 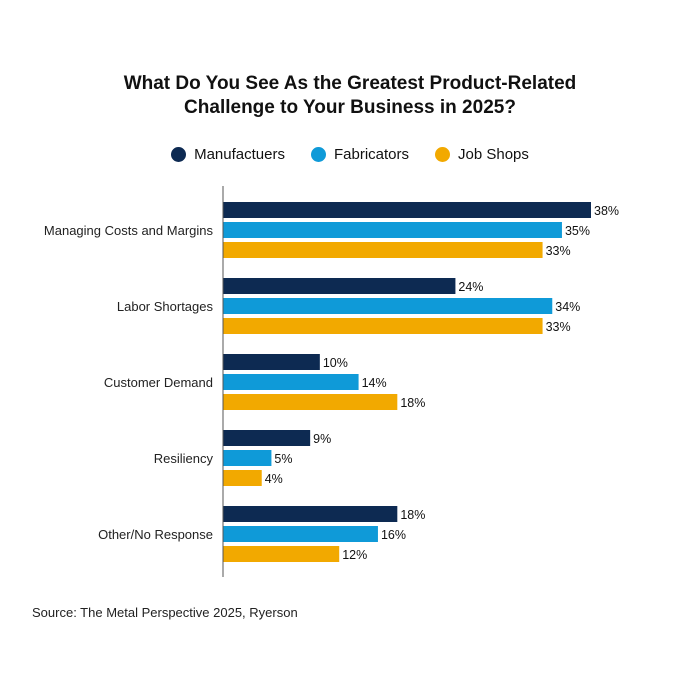 What do you see at coordinates (335, 363) in the screenshot?
I see `data-label-manufactuers-customer-demand: 10%` at bounding box center [335, 363].